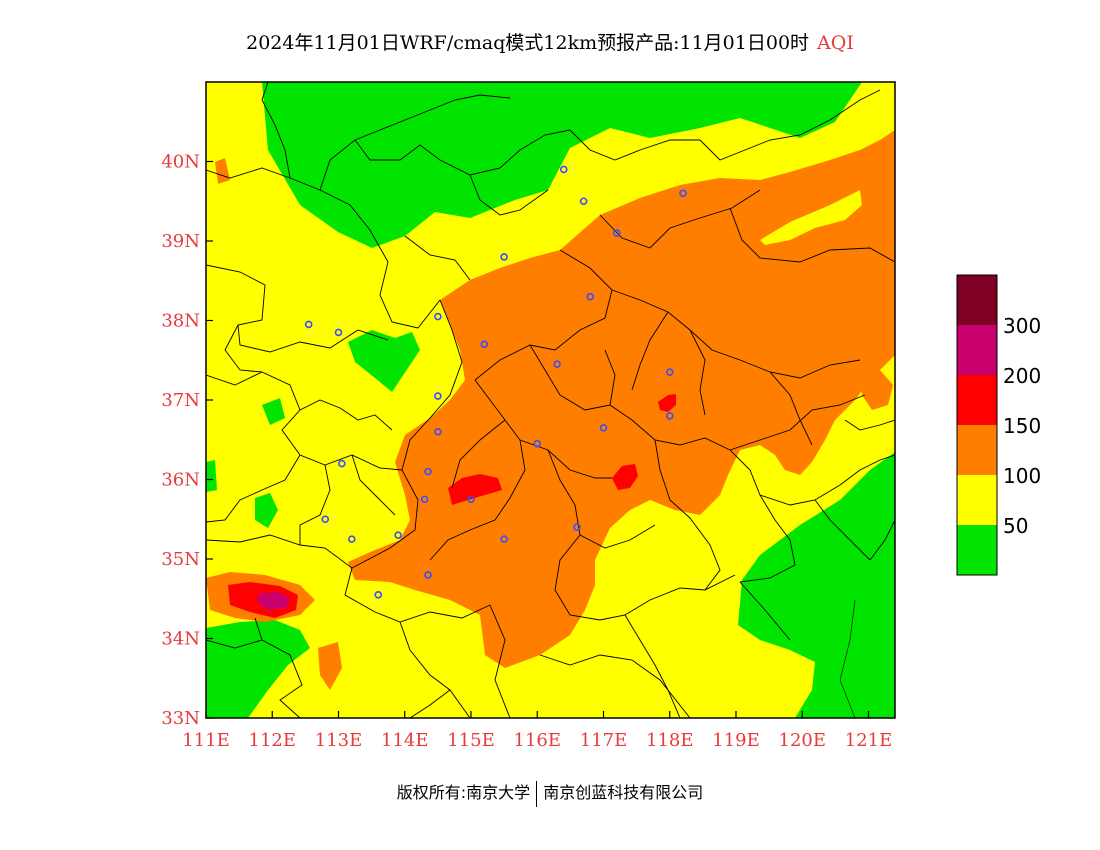 The width and height of the screenshot is (1100, 850). I want to click on good-area-north, so click(562, 165).